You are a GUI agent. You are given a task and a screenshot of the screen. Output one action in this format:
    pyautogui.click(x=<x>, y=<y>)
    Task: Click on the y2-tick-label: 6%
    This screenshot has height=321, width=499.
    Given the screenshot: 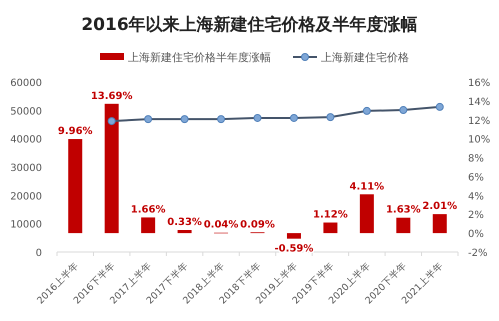 What is the action you would take?
    pyautogui.click(x=476, y=178)
    